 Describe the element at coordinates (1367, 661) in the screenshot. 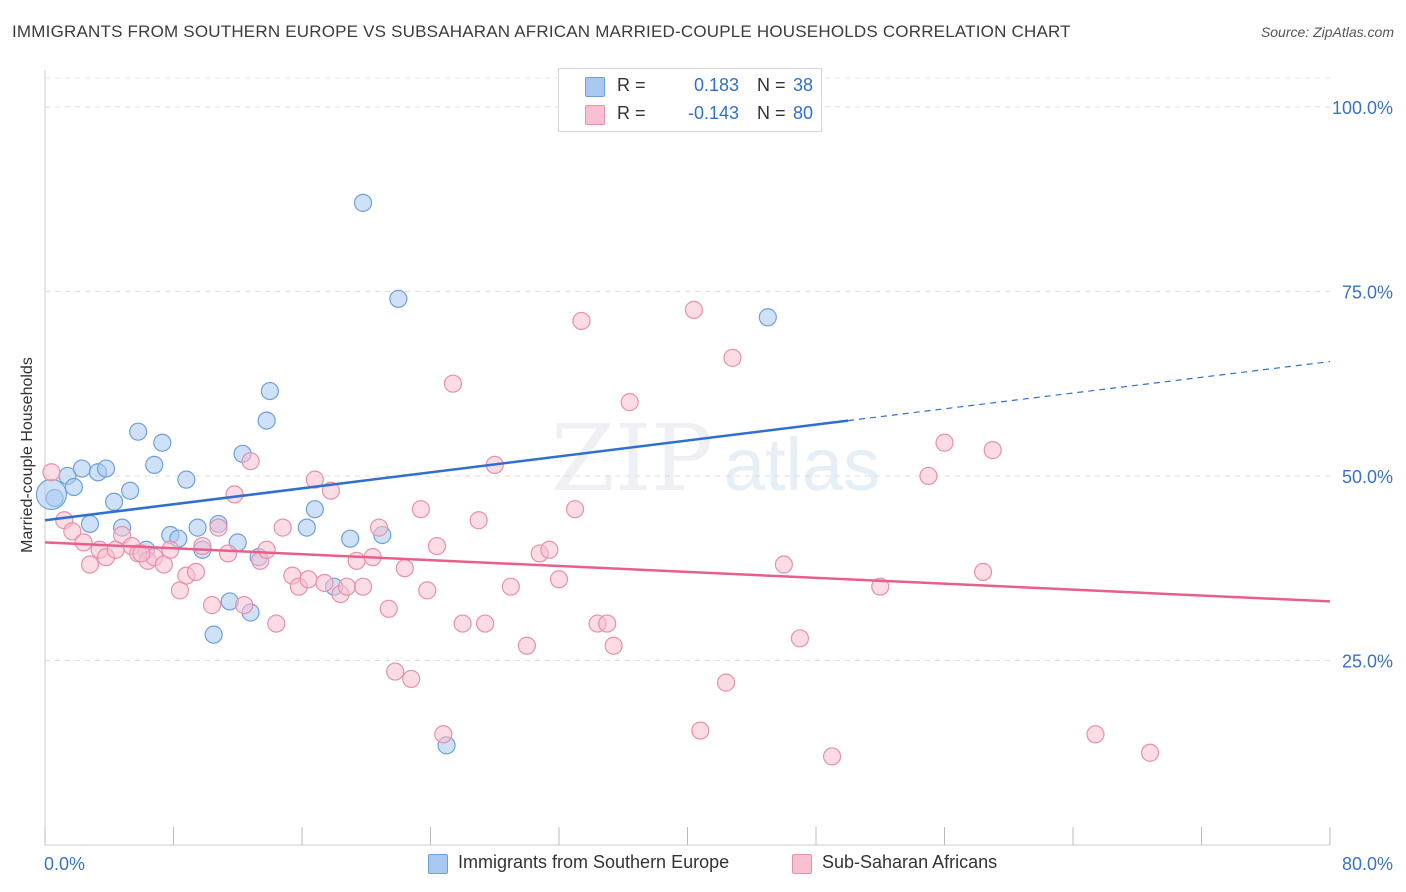

I see `y-tick-label: 25.0%` at that location.